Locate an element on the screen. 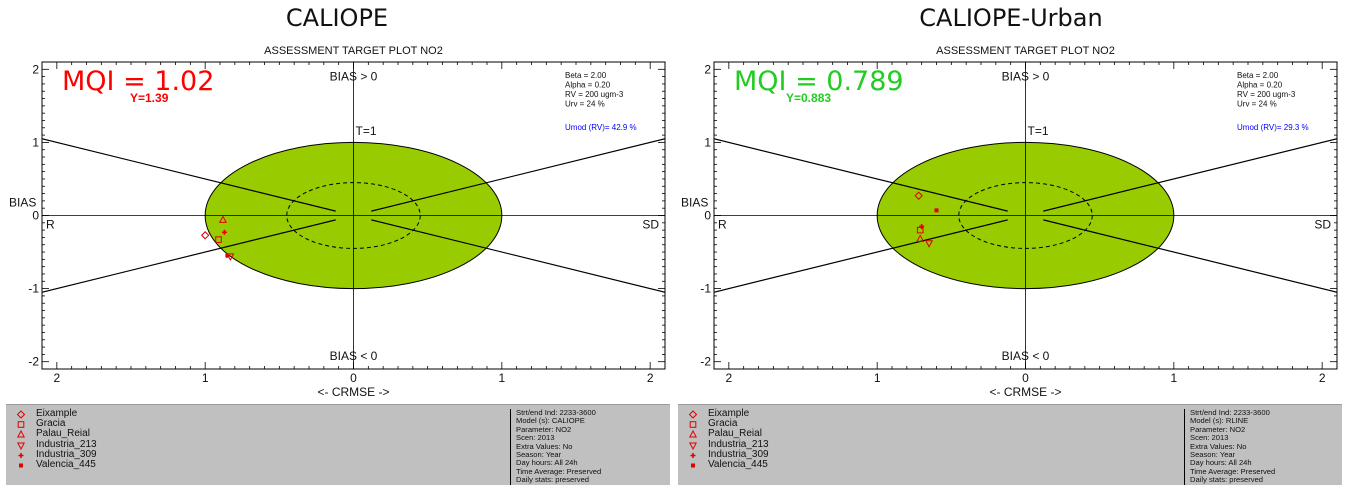 Image resolution: width=1347 pixels, height=485 pixels. plot-title: ASSESSMENT TARGET PLOT NO2 is located at coordinates (353, 51).